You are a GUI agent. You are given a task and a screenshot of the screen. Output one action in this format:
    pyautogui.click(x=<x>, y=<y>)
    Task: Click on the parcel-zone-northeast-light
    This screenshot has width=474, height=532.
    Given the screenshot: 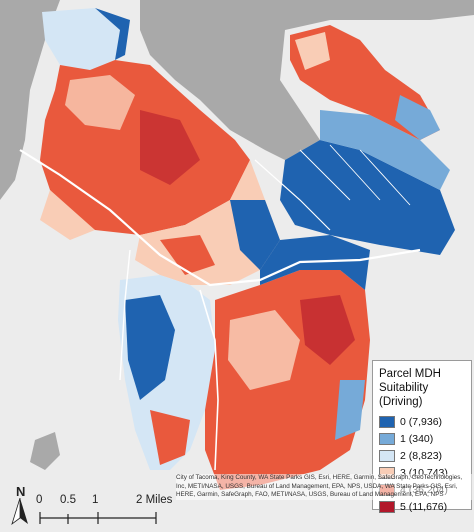 What is the action you would take?
    pyautogui.click(x=312, y=51)
    